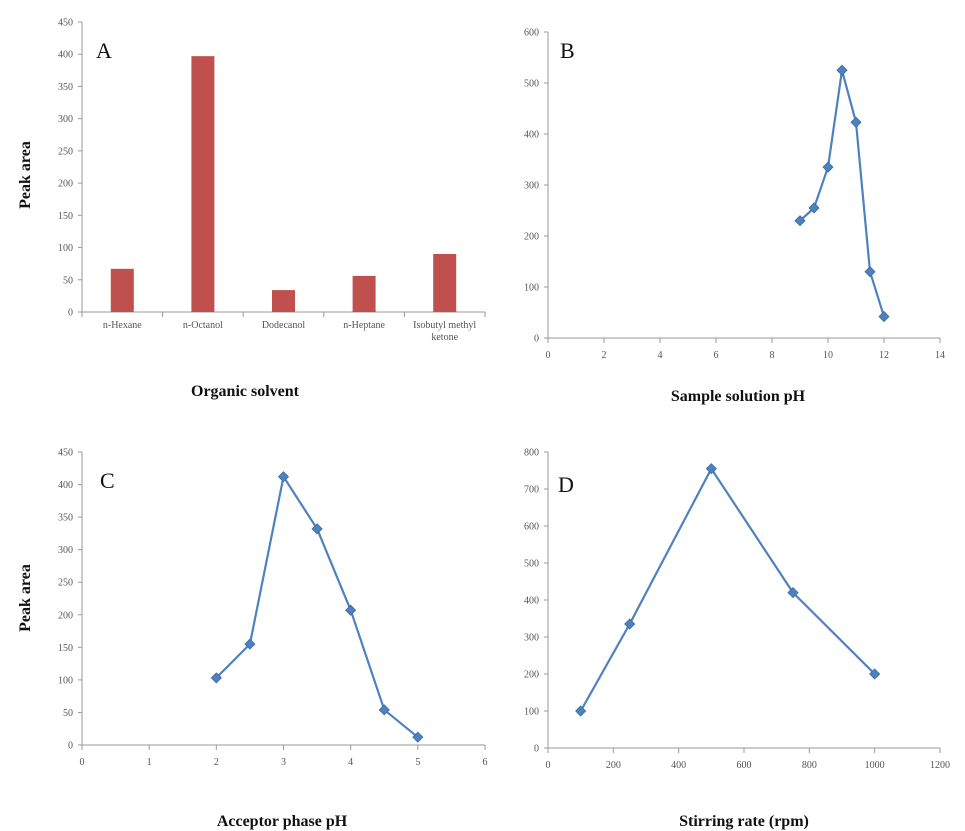  What do you see at coordinates (65, 518) in the screenshot?
I see `panel-c-y-tick-label: 350` at bounding box center [65, 518].